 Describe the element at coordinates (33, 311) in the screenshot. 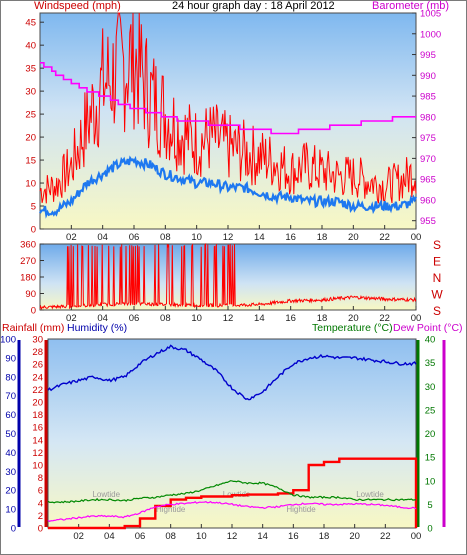

I see `direction-tick-label: 0` at that location.